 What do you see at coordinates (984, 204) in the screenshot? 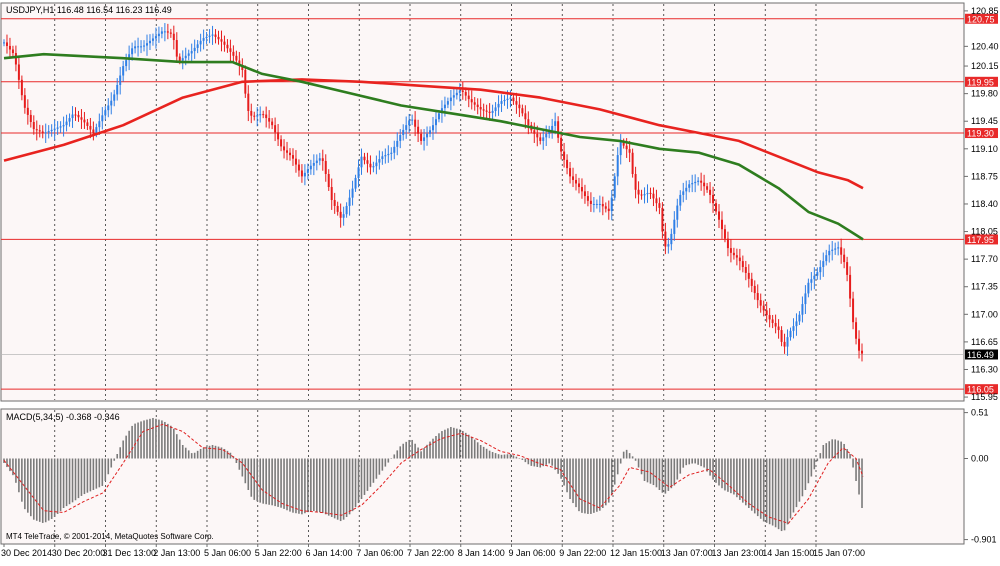
I see `y-tick-label: 118.40` at bounding box center [984, 204].